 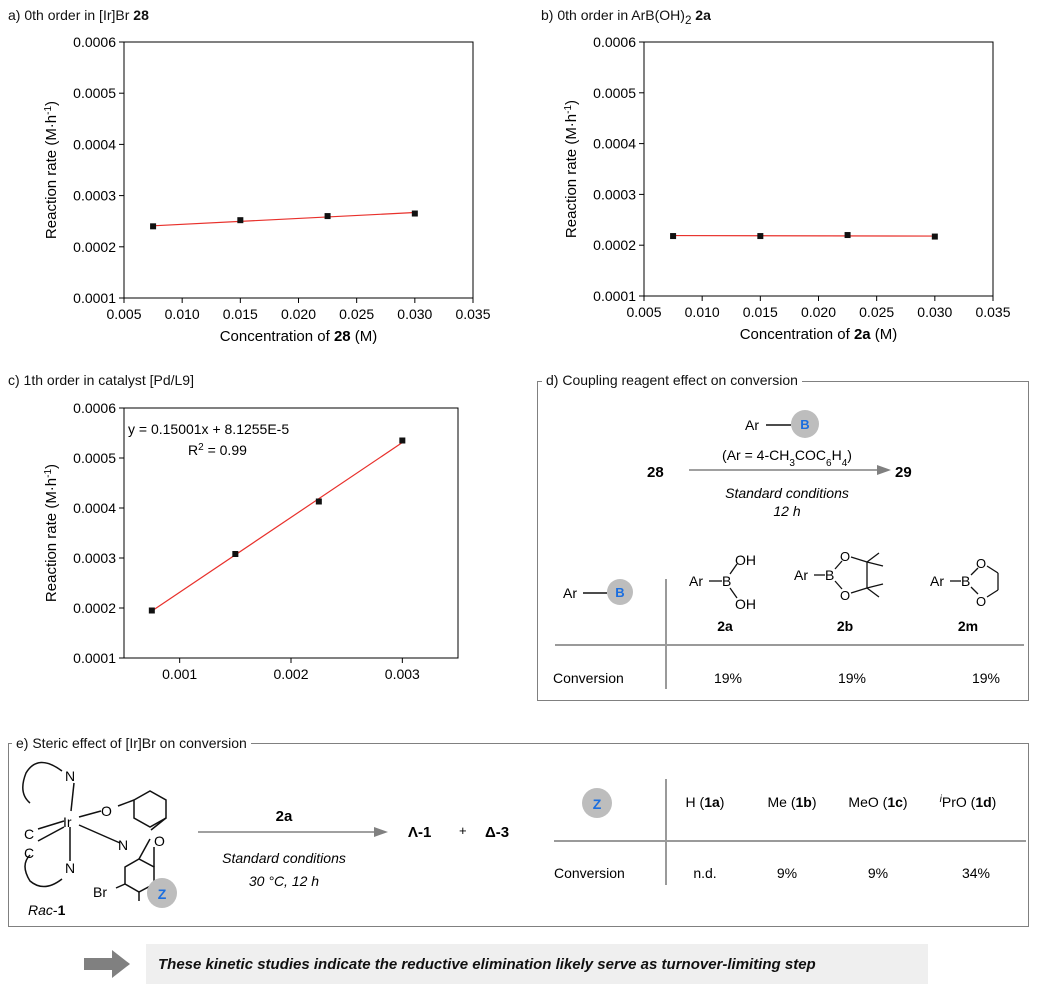 I want to click on structure-2a: Ar B OH OH, so click(x=722, y=582).